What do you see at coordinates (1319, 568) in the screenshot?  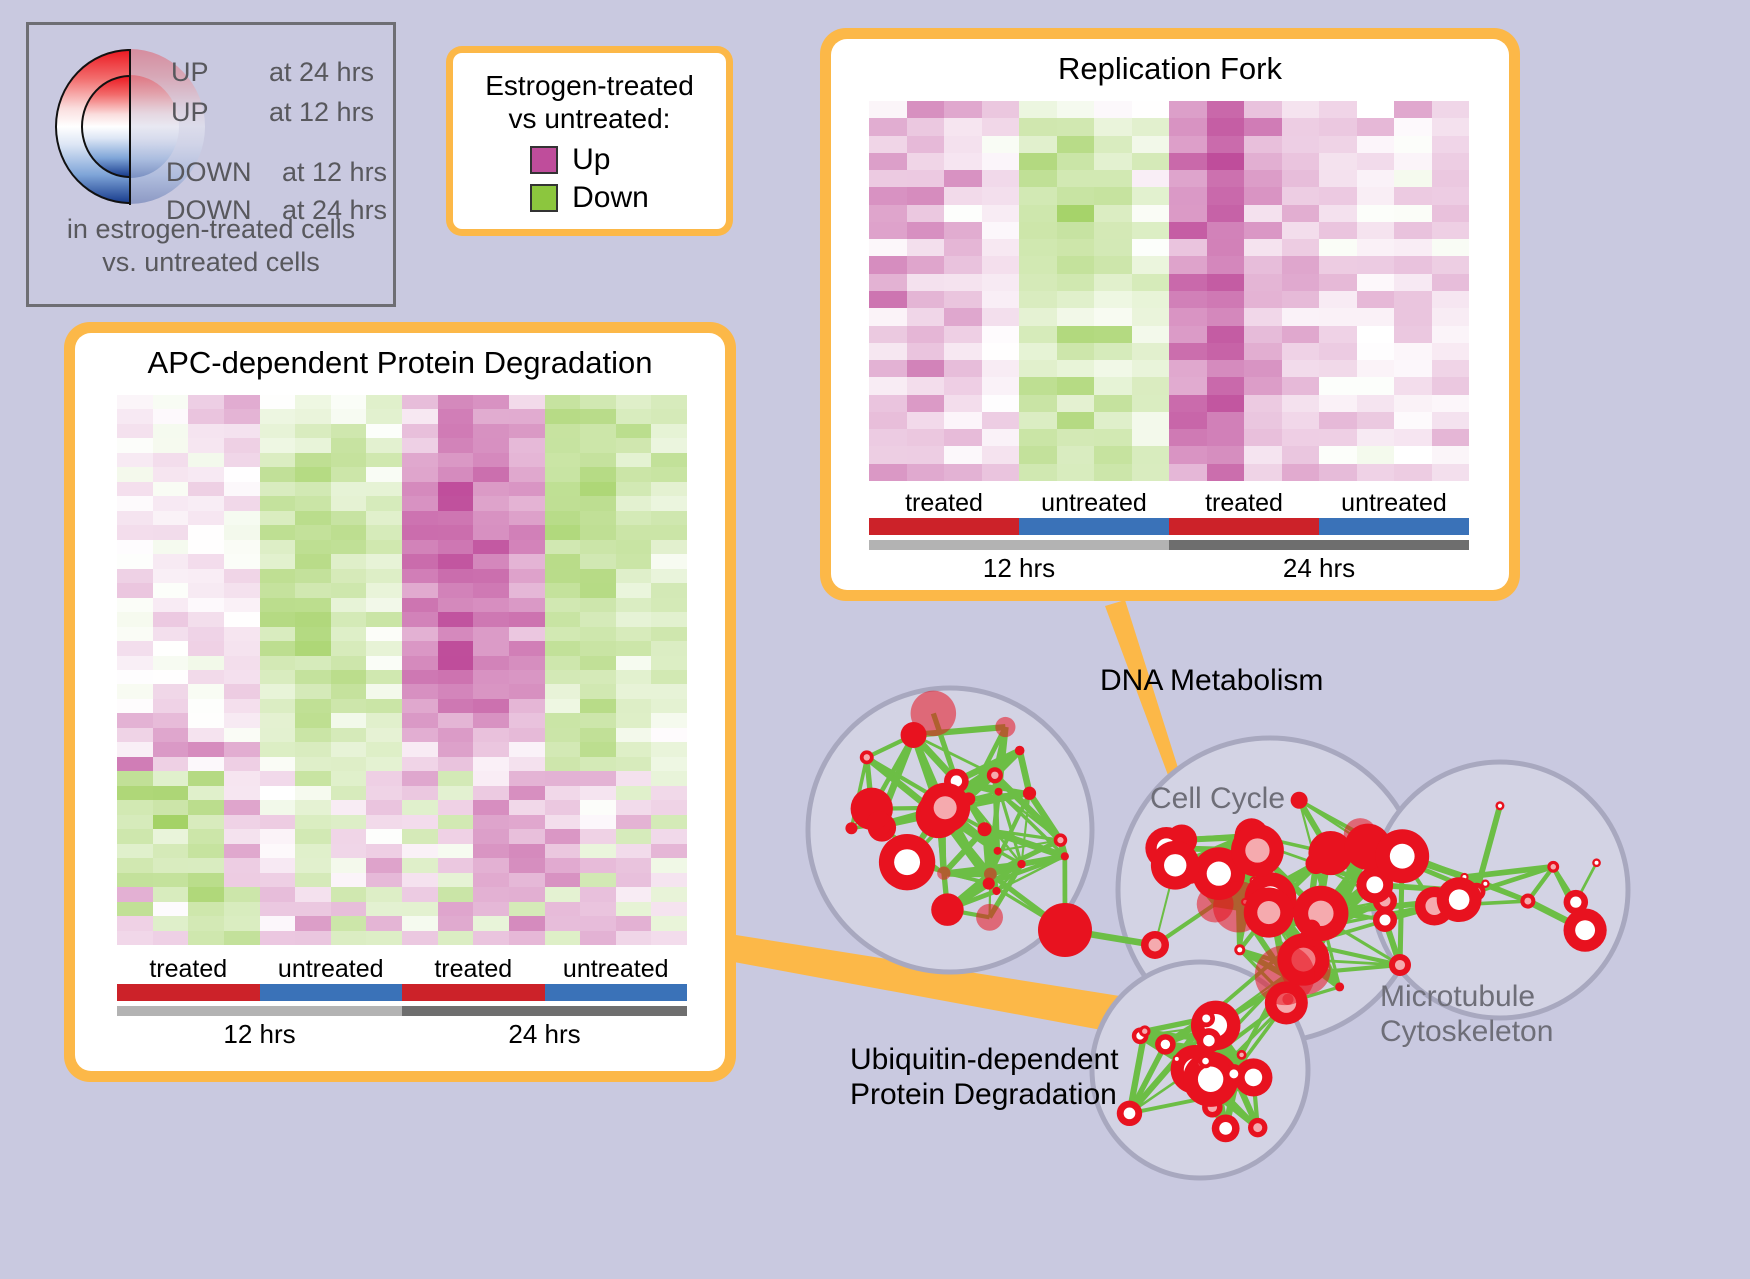 I see `time-label: 24 hrs` at bounding box center [1319, 568].